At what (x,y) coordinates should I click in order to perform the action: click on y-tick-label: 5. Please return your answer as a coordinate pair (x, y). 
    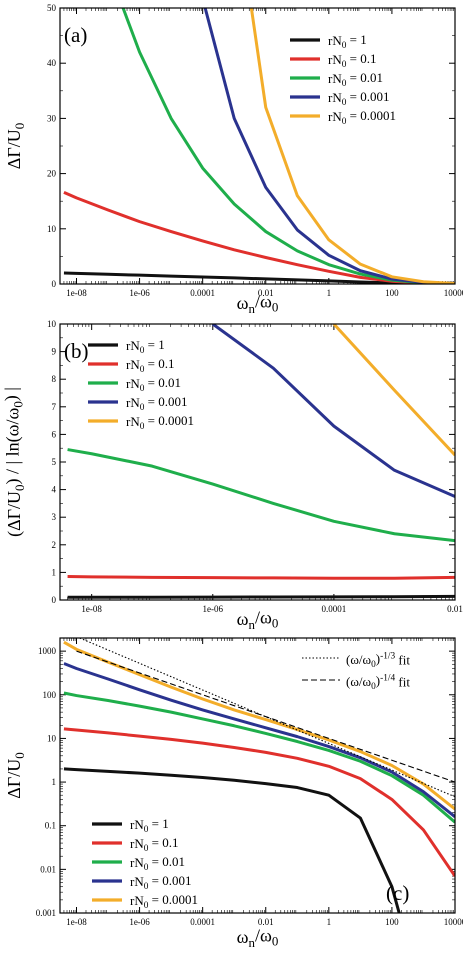
    Looking at the image, I should click on (54, 462).